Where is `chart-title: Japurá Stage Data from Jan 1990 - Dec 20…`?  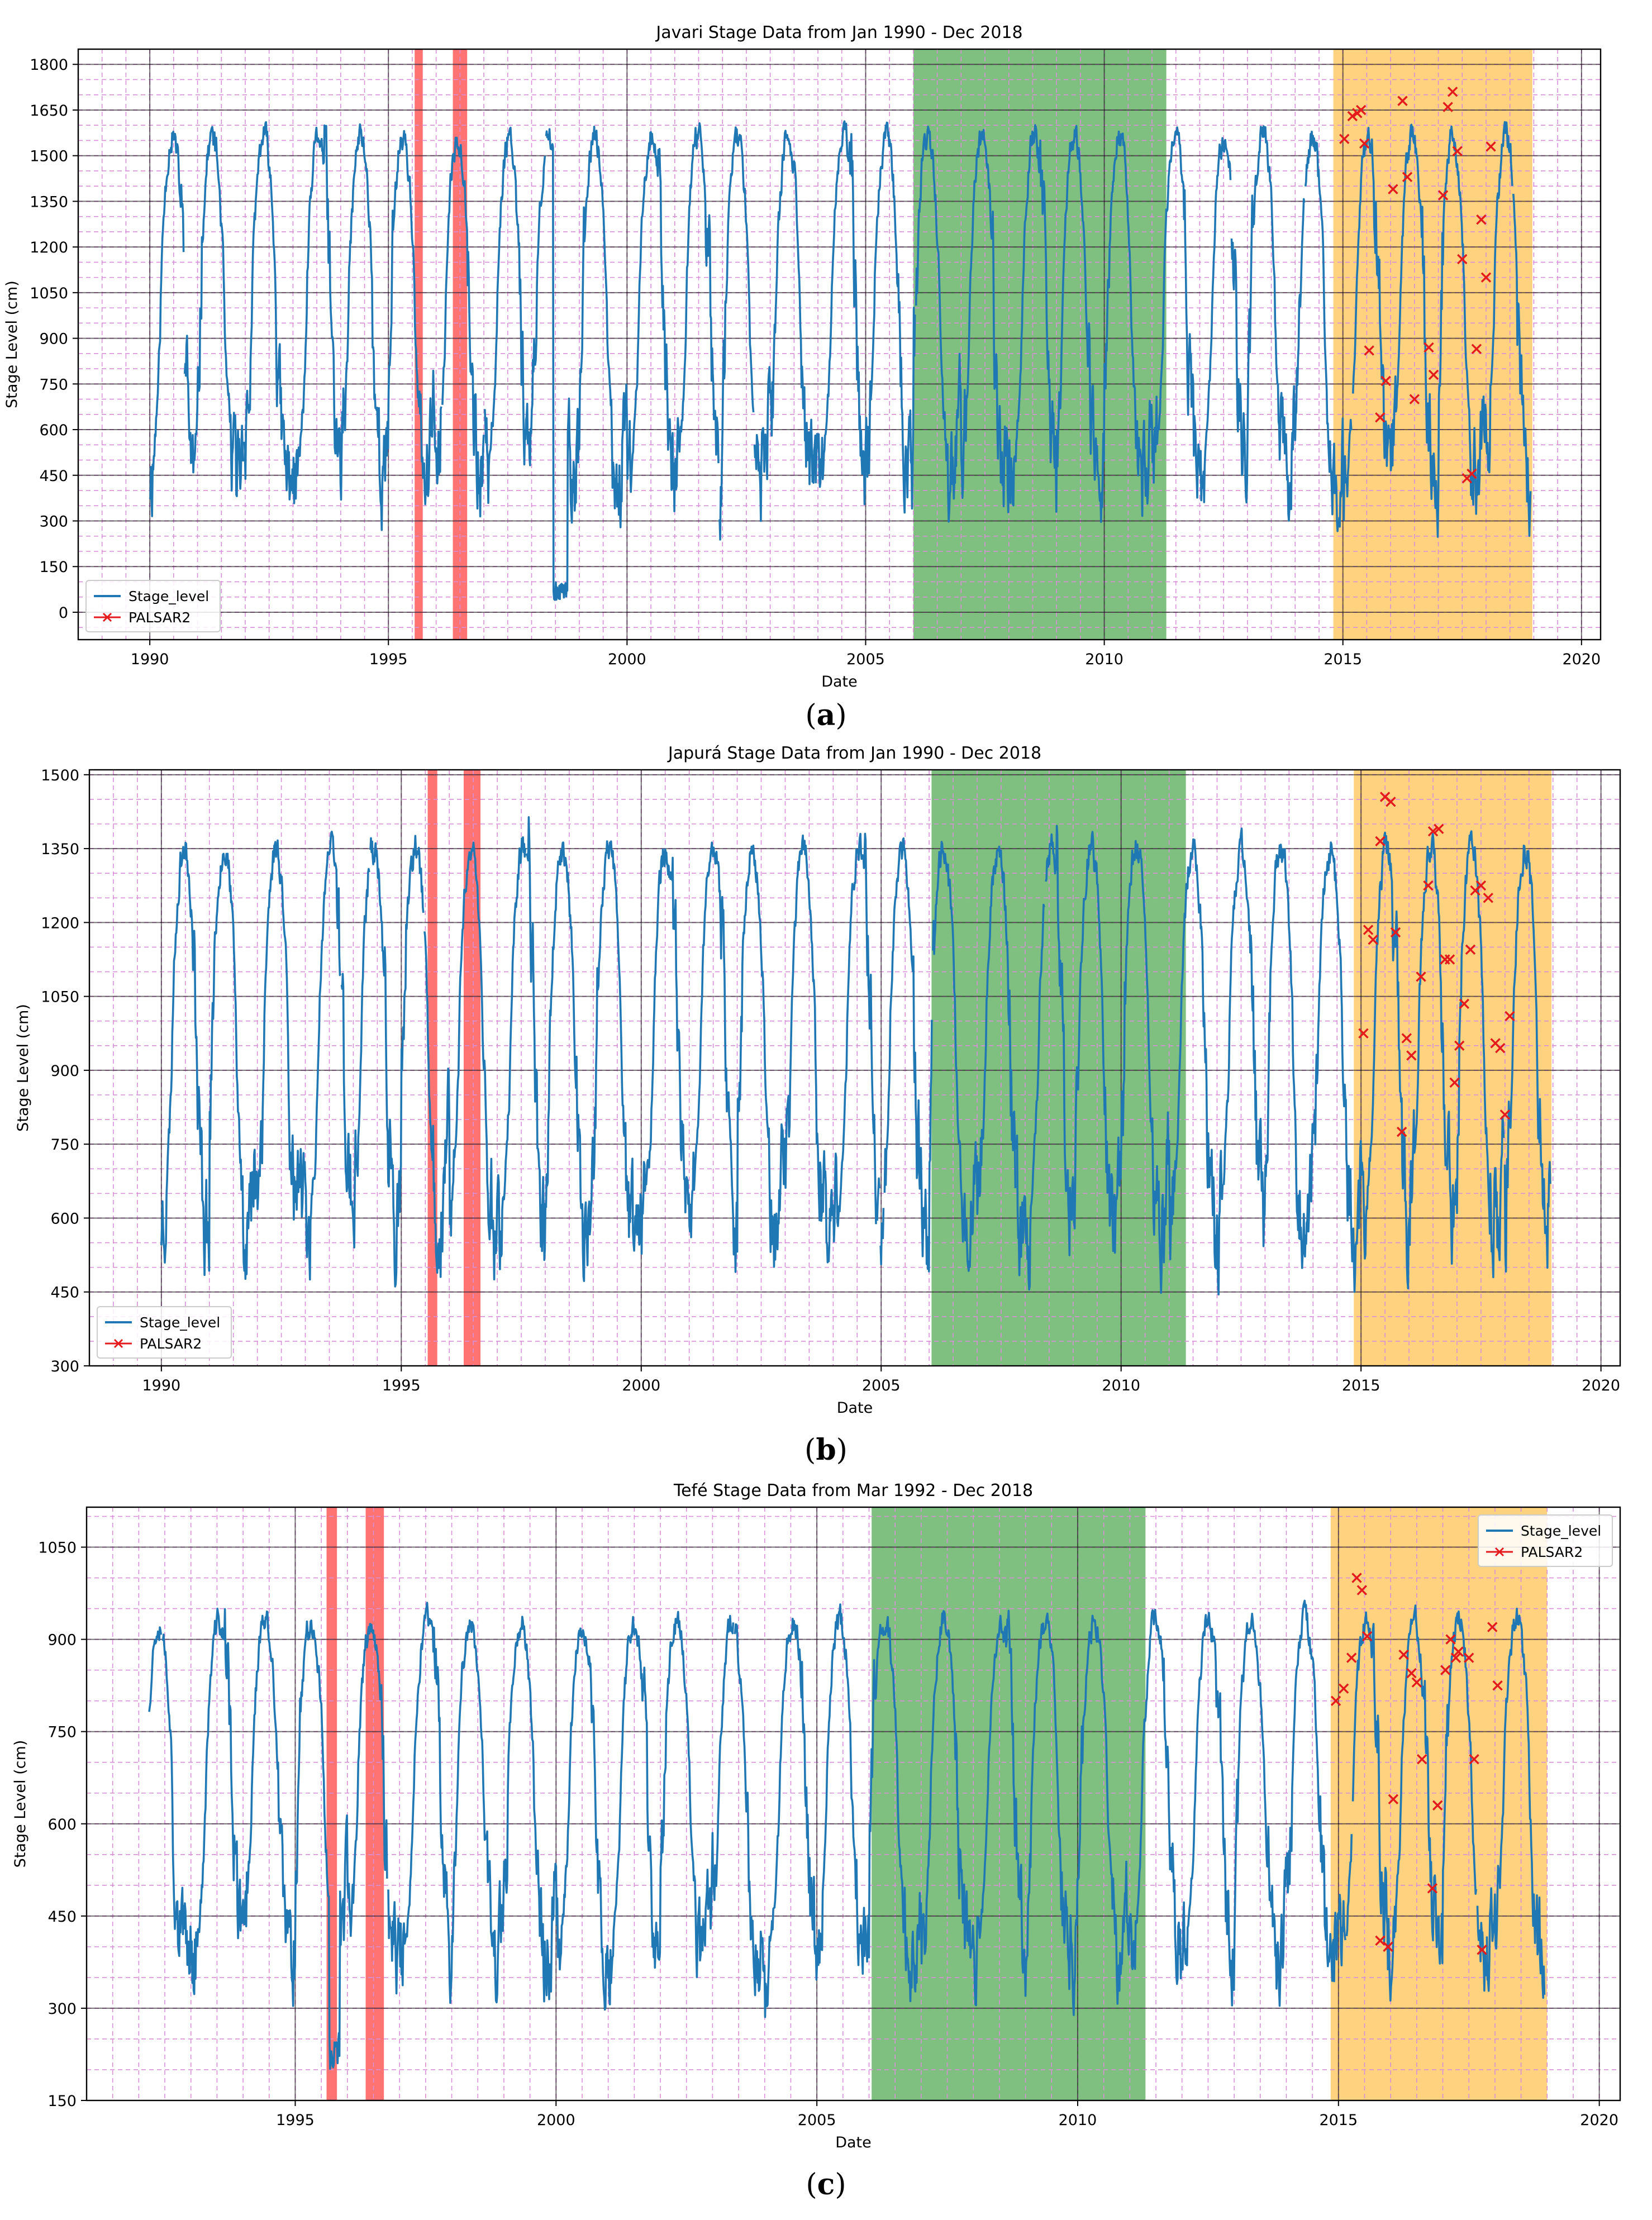
chart-title: Japurá Stage Data from Jan 1990 - Dec 20… is located at coordinates (854, 753).